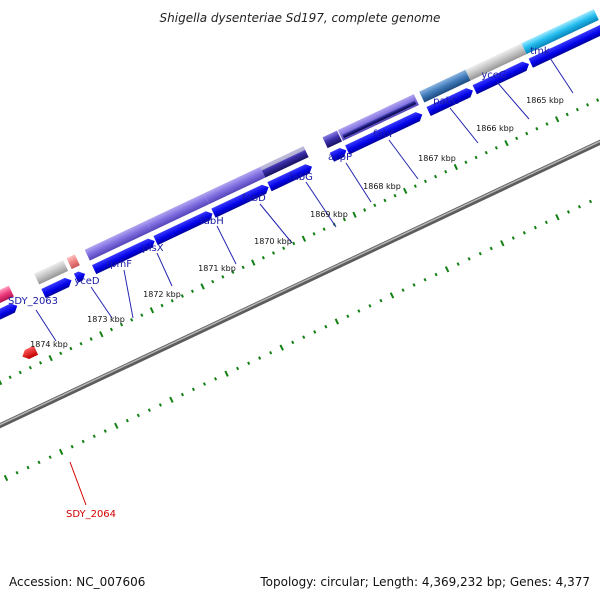 The width and height of the screenshot is (600, 600). Describe the element at coordinates (446, 101) in the screenshot. I see `gene-label-pabC: pabC` at that location.